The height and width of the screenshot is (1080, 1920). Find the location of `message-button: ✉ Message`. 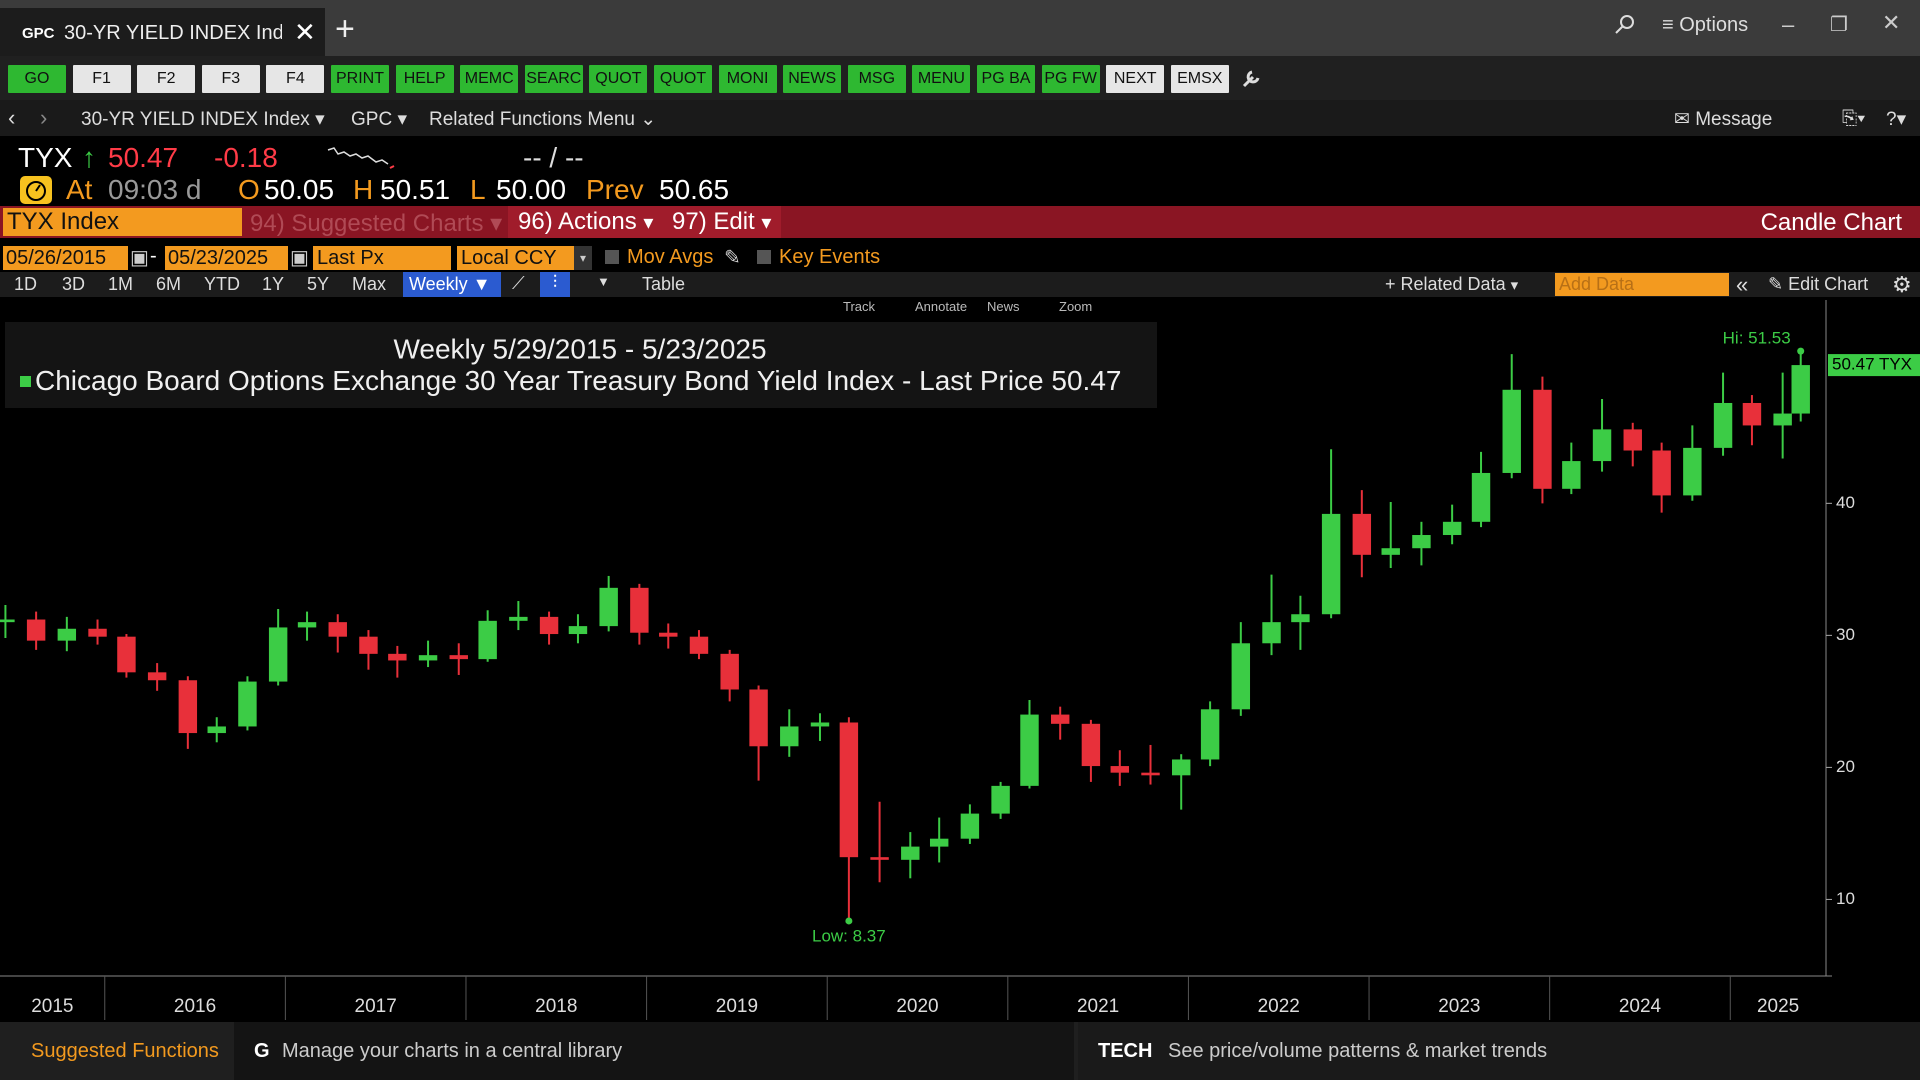

message-button: ✉ Message is located at coordinates (1723, 119).